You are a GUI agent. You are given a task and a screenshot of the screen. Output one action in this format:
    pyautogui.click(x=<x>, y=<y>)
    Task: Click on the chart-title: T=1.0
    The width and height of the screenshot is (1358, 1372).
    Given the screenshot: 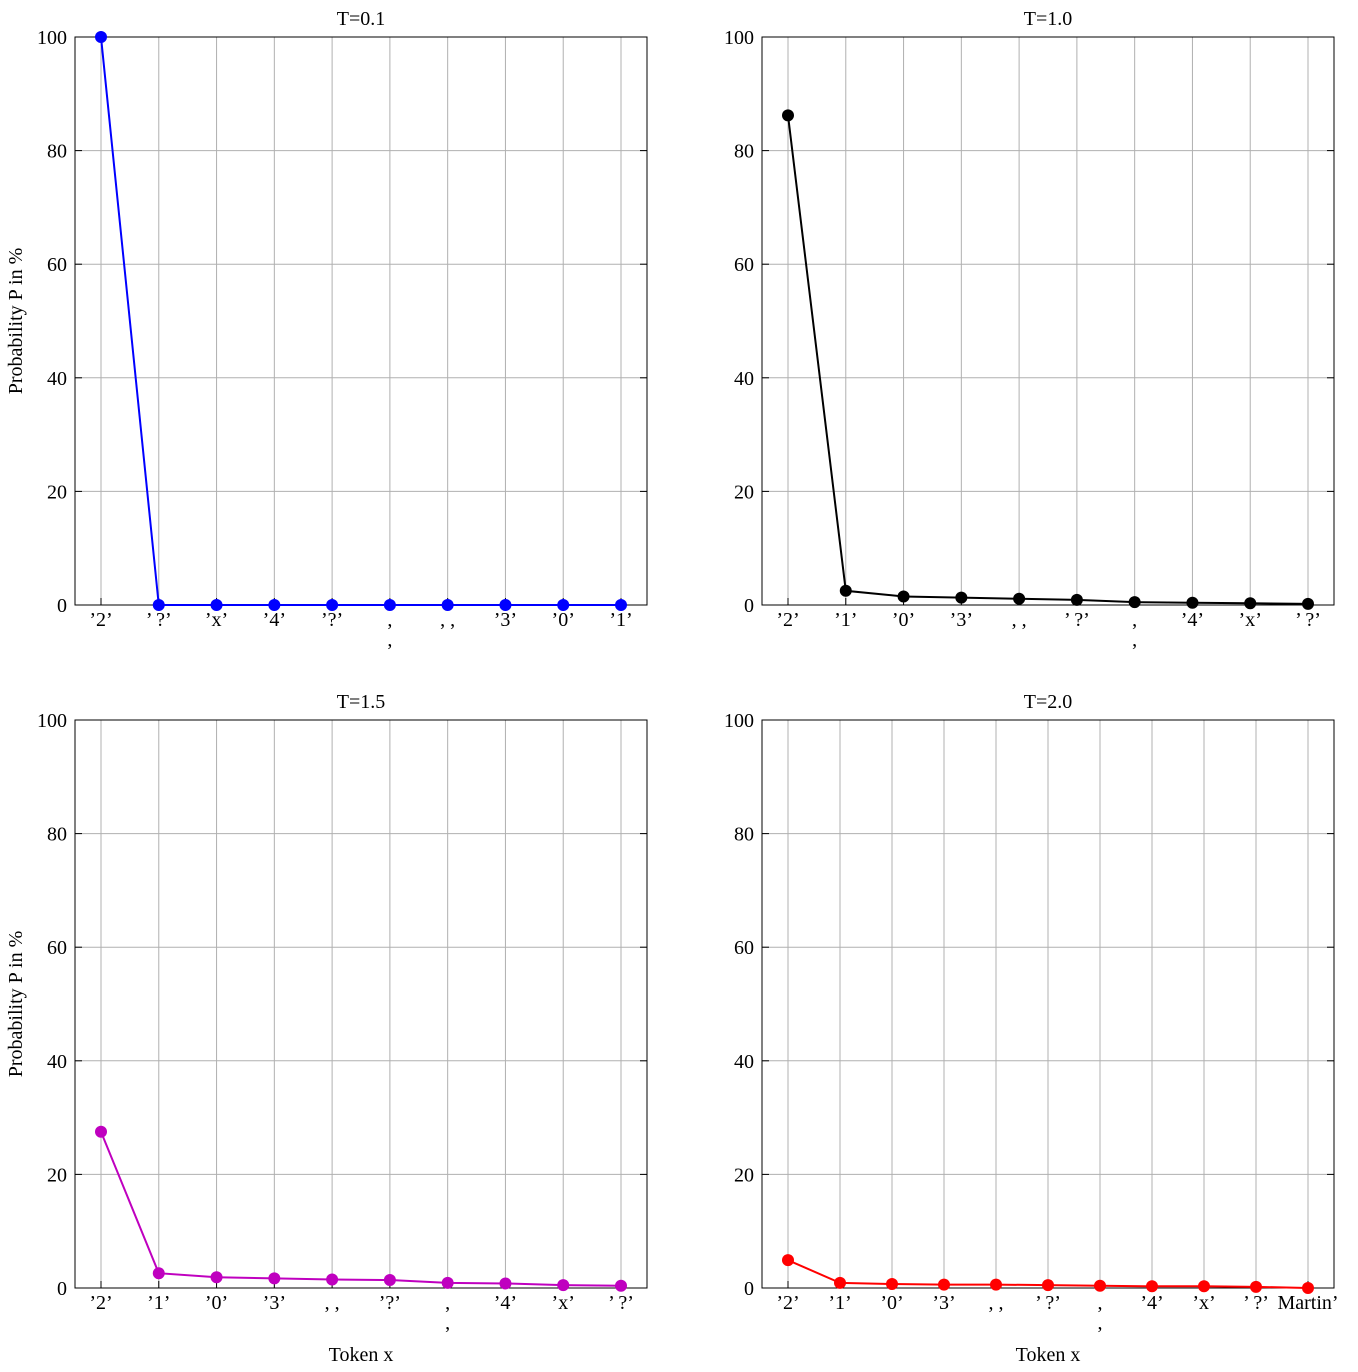 What is the action you would take?
    pyautogui.click(x=1048, y=19)
    